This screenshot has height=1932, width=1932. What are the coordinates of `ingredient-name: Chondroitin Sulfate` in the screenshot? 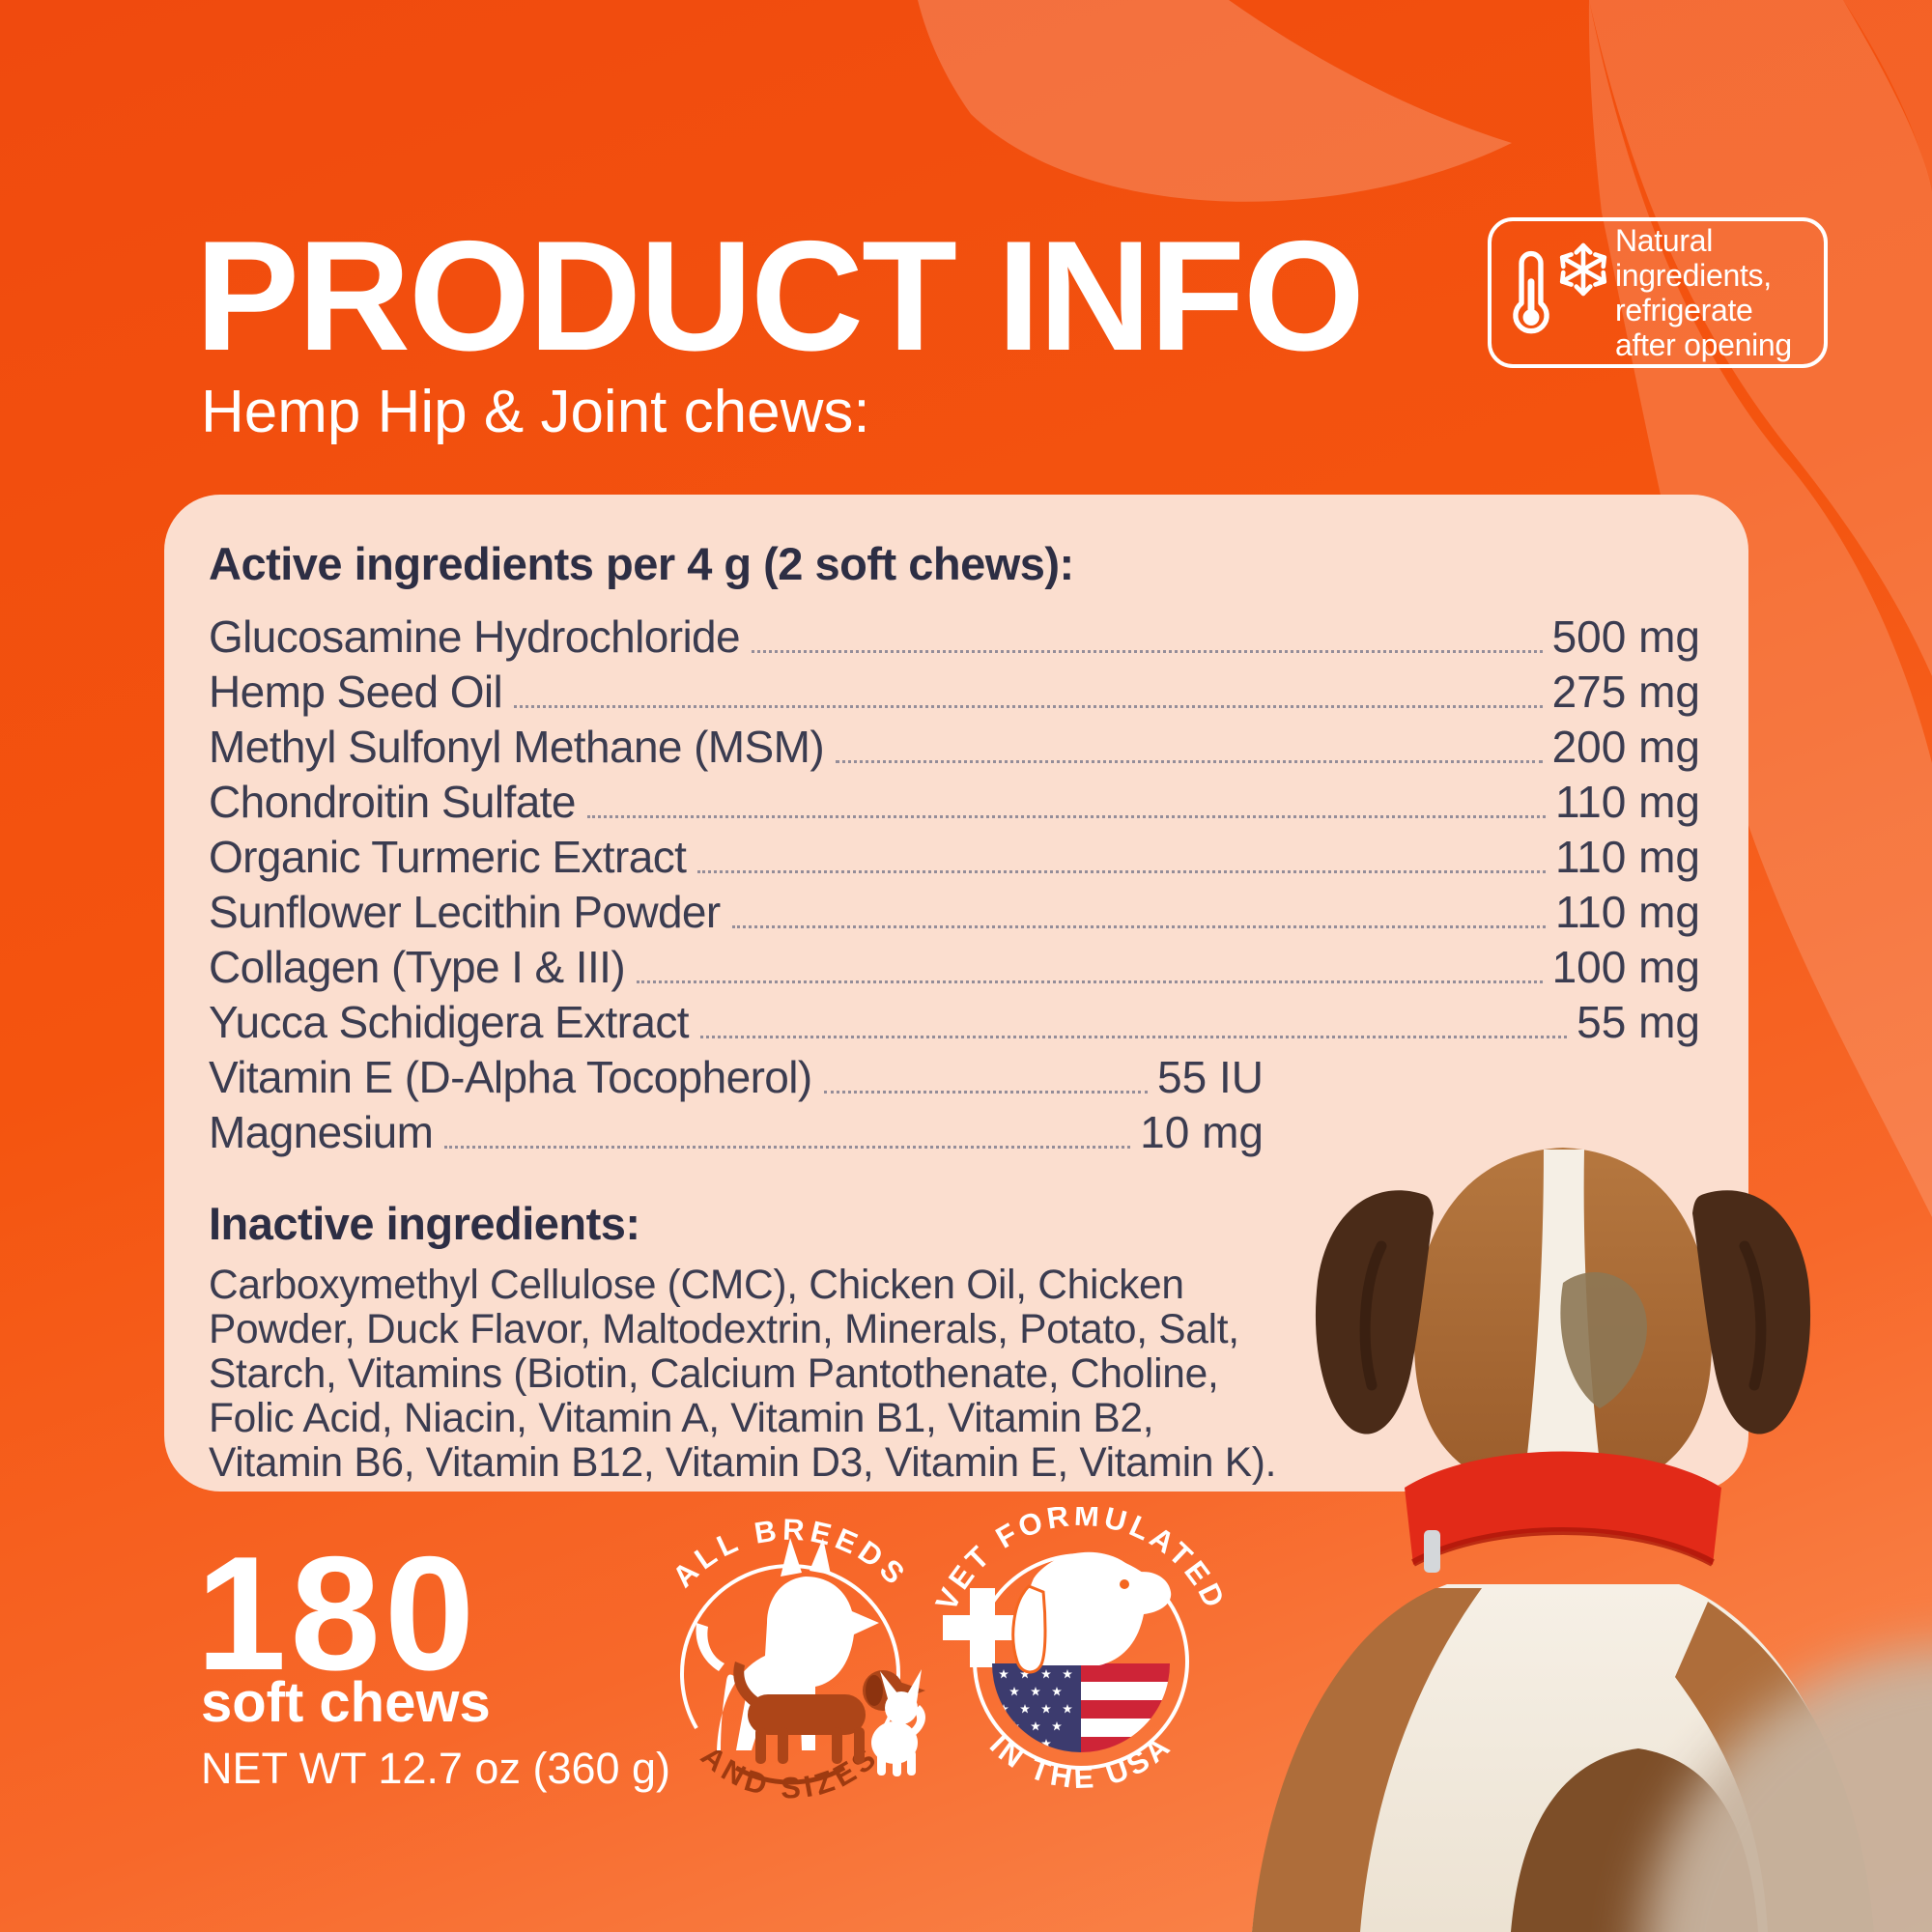 It's located at (392, 802).